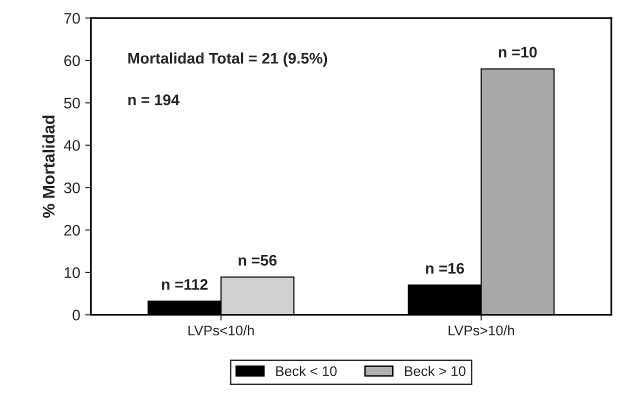 The image size is (627, 401). I want to click on y-tick-label: 40, so click(72, 145).